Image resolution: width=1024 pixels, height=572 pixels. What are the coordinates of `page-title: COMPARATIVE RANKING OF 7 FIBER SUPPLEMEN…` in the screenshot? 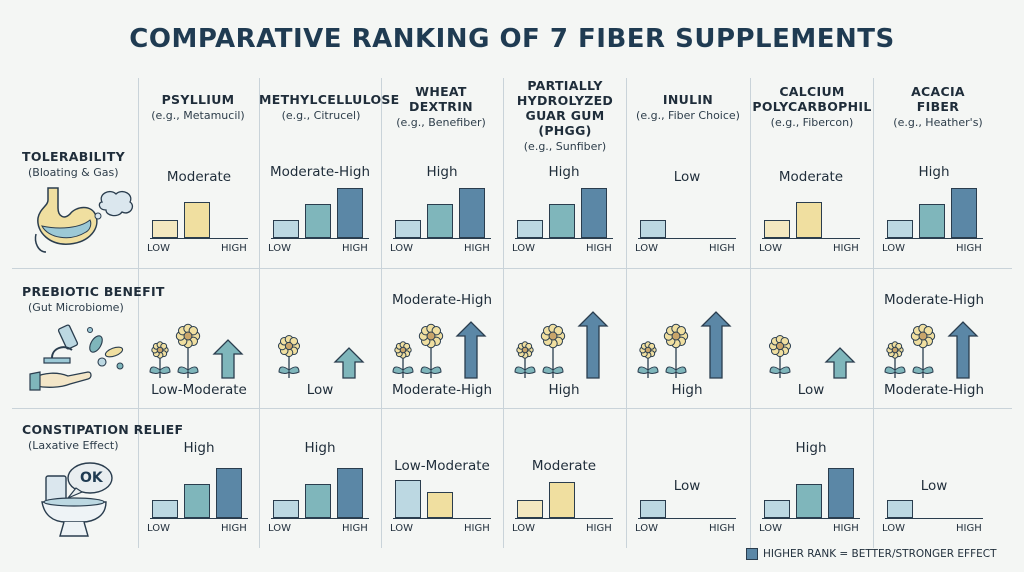 It's located at (512, 39).